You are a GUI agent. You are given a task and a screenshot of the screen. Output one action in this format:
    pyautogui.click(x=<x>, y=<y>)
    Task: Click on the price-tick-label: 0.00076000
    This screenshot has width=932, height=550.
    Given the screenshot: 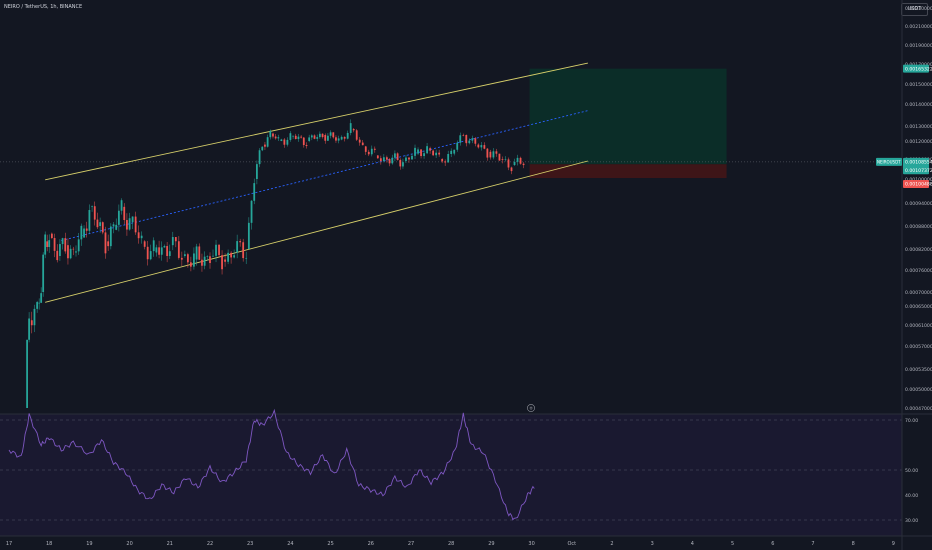 What is the action you would take?
    pyautogui.click(x=918, y=271)
    